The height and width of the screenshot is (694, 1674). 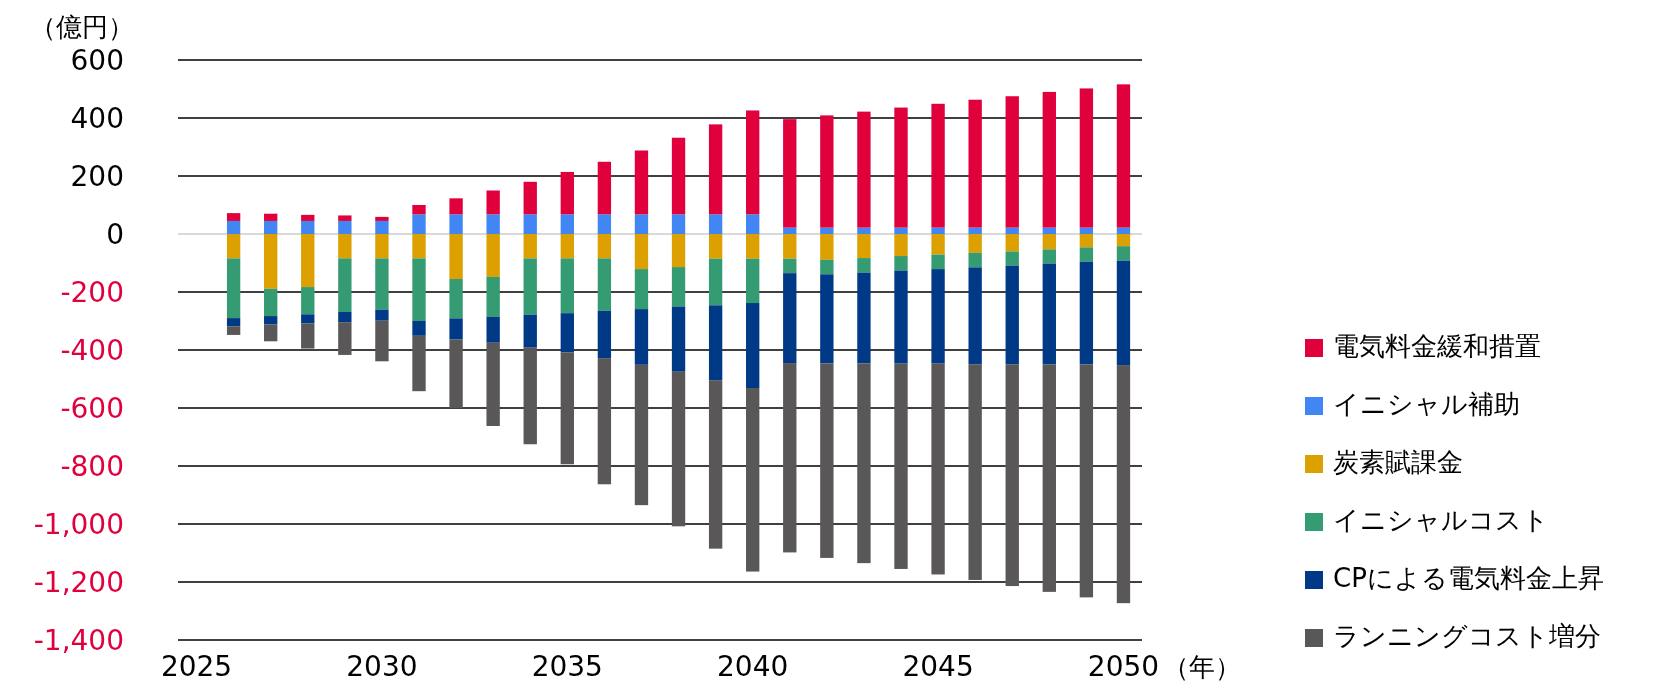 What do you see at coordinates (1398, 462) in the screenshot?
I see `legend-label: 炭素賦課金` at bounding box center [1398, 462].